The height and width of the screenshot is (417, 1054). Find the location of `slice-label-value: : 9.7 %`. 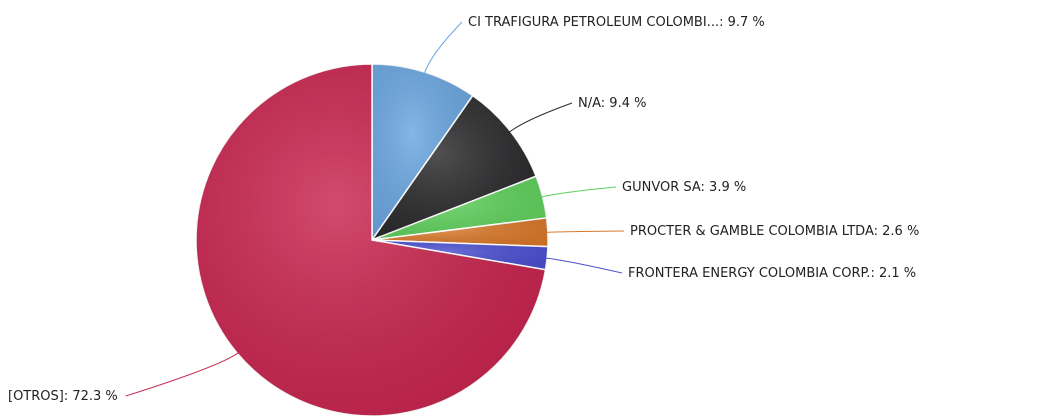

slice-label-value: : 9.7 % is located at coordinates (742, 22).